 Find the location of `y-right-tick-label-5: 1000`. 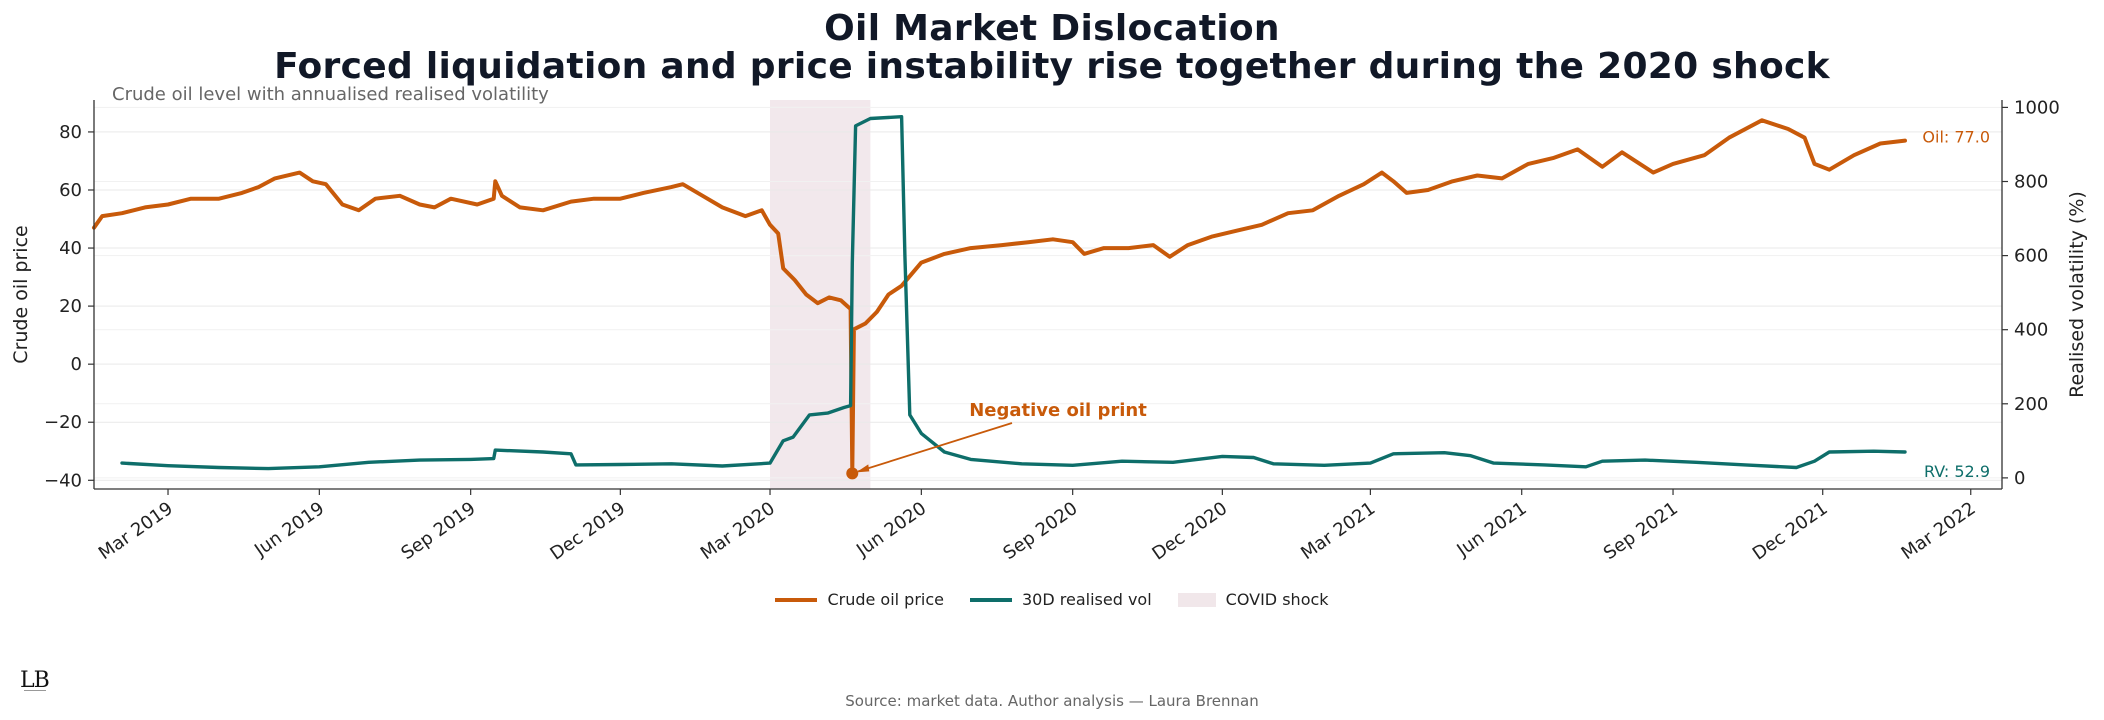

y-right-tick-label-5: 1000 is located at coordinates (2037, 107).